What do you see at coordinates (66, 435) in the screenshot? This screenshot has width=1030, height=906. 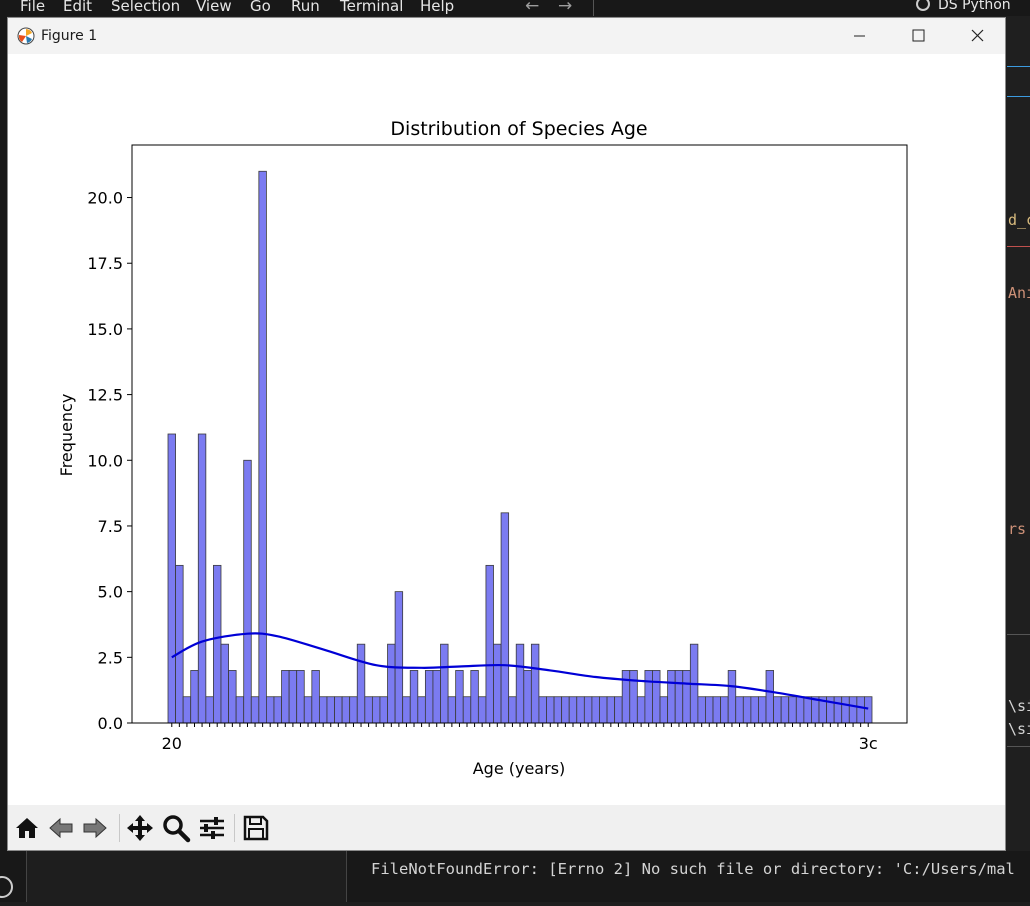 I see `y-axis-label: Frequency` at bounding box center [66, 435].